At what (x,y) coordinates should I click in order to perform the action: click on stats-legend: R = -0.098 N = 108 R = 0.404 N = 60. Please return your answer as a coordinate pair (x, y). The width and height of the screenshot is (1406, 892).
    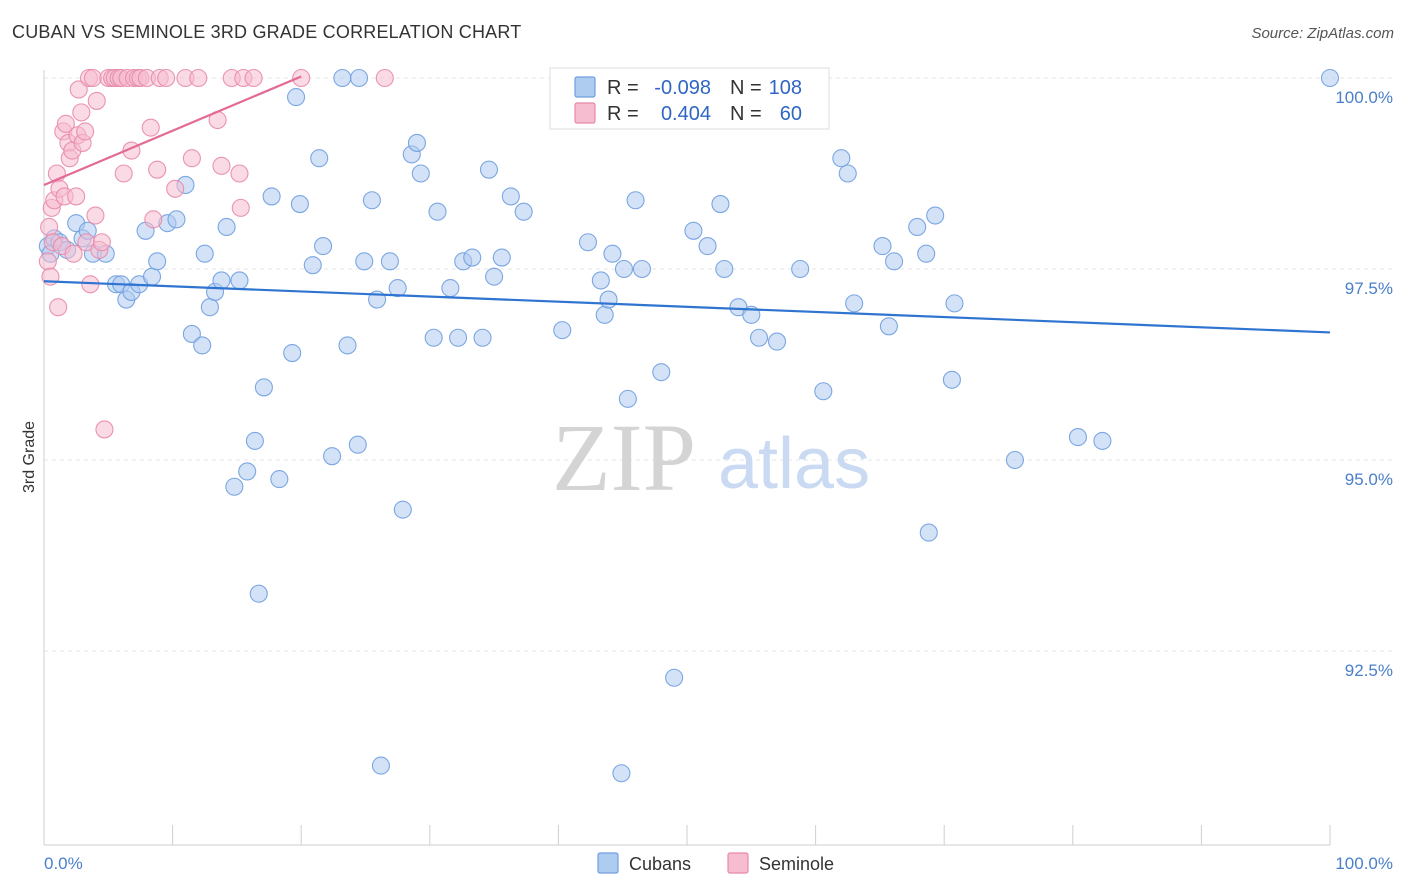
    Looking at the image, I should click on (689, 98).